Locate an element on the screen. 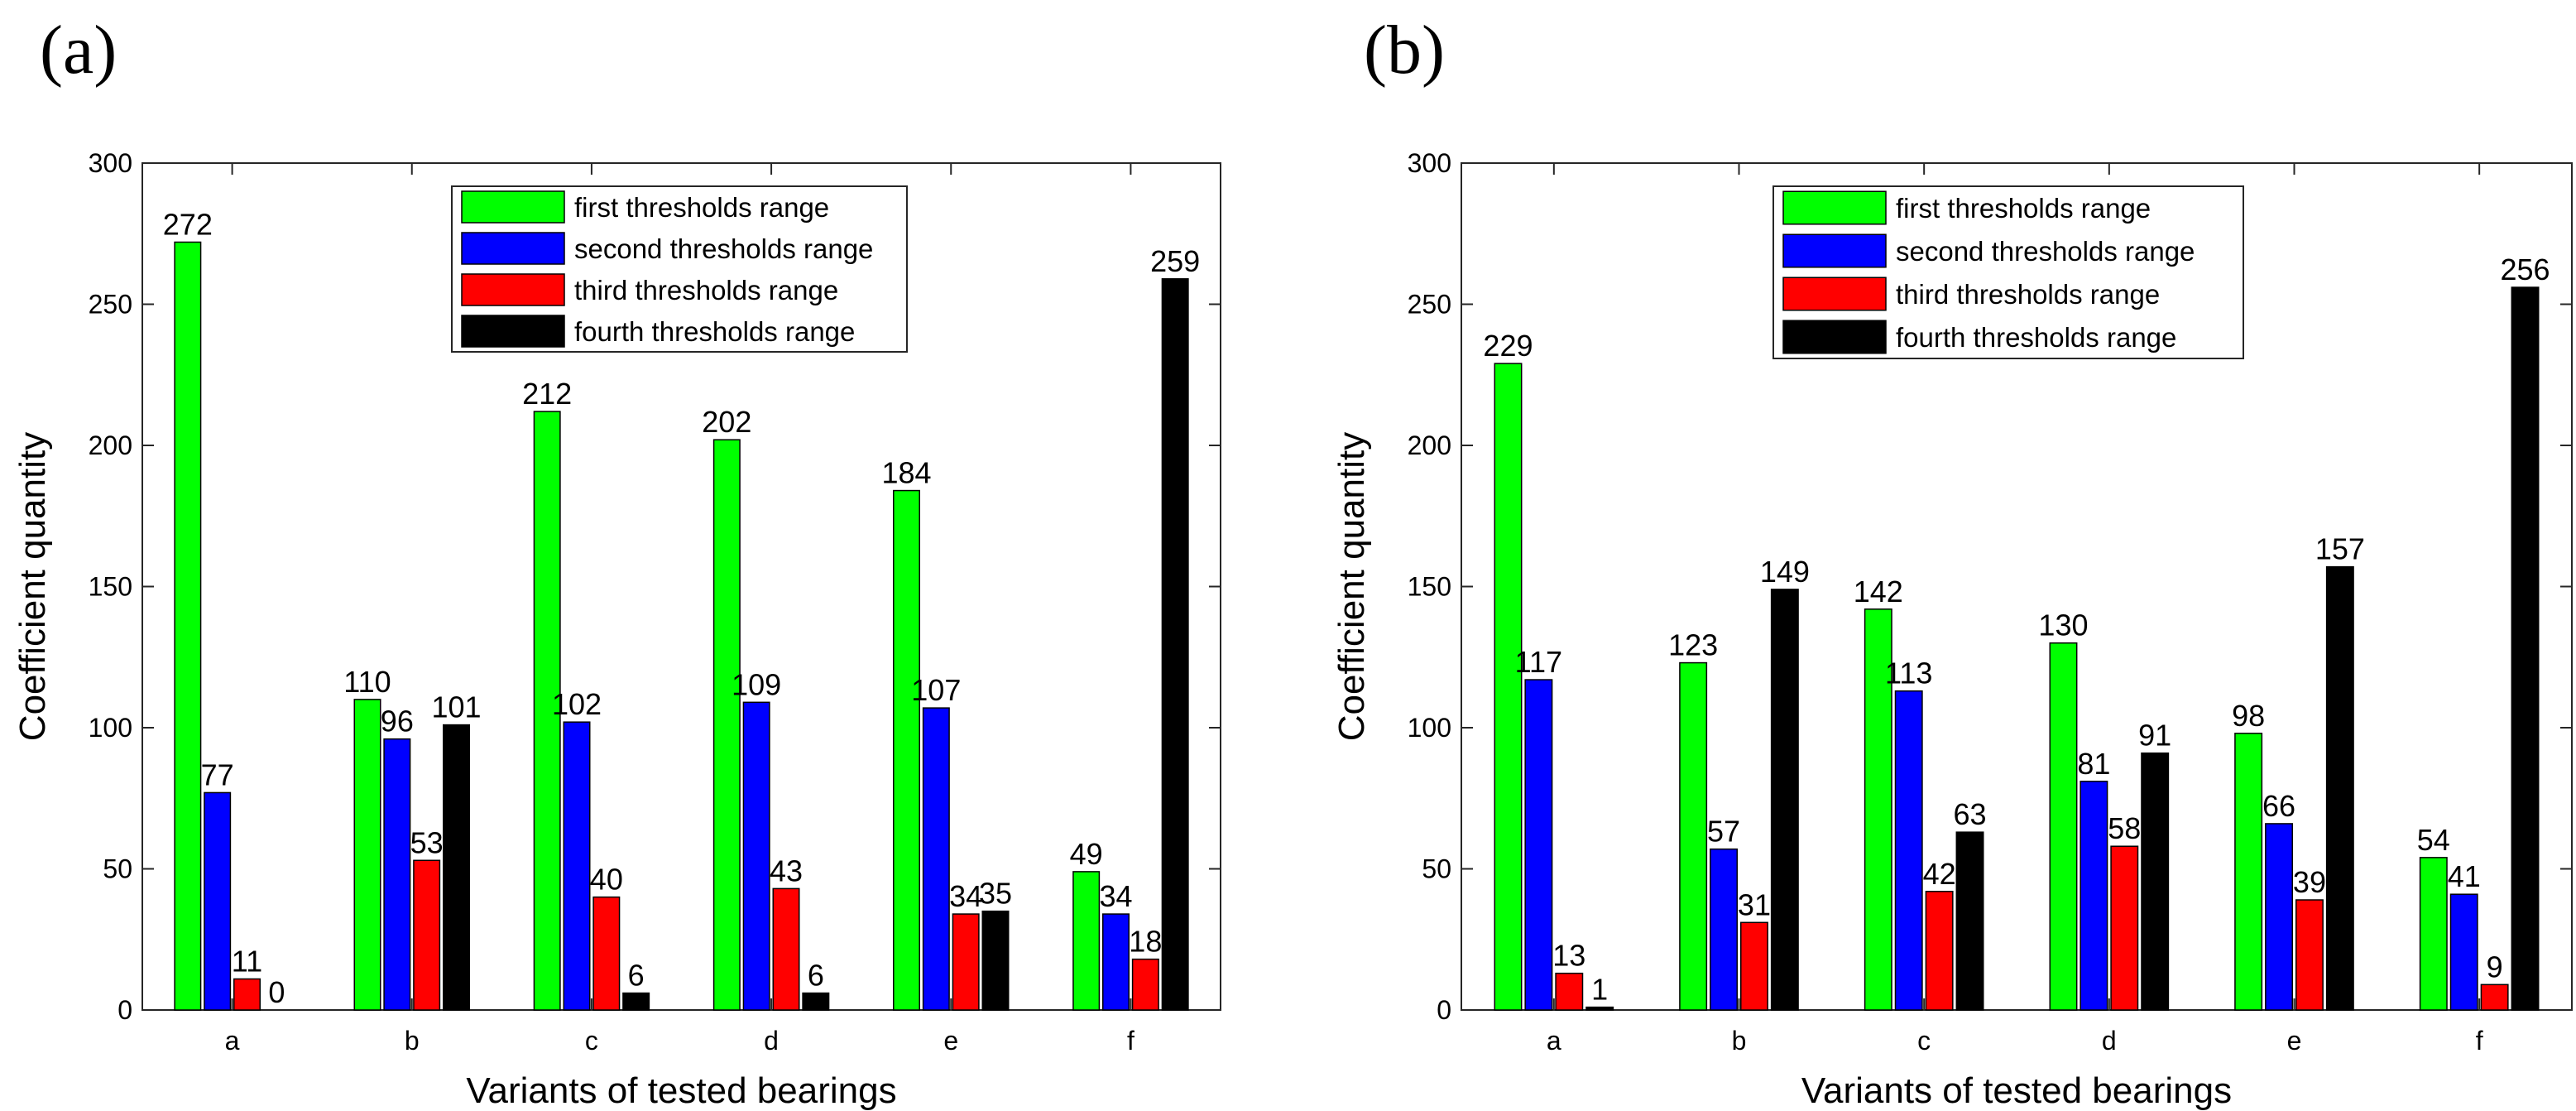 Image resolution: width=2576 pixels, height=1111 pixels. data-label-c-series-4: 63 is located at coordinates (1971, 814).